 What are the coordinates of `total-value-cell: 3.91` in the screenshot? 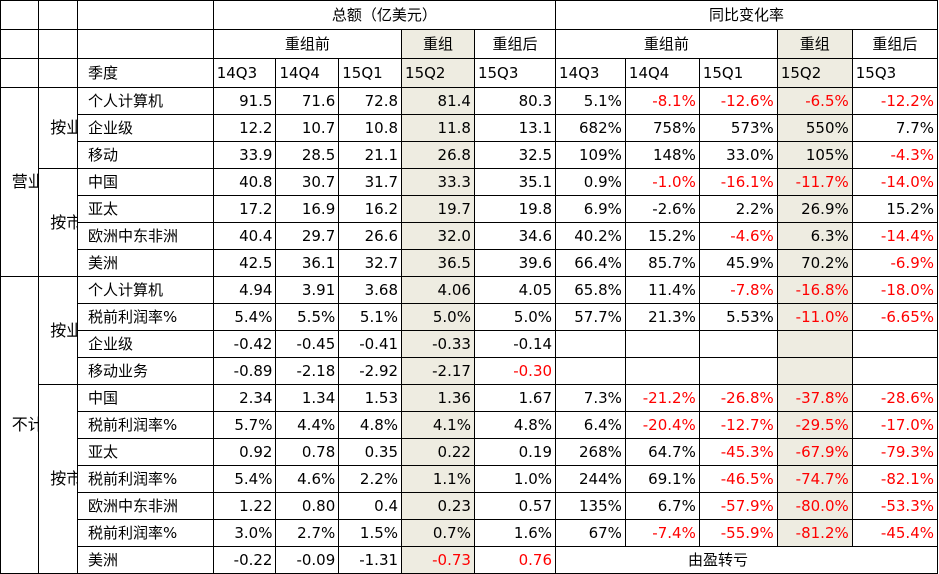 It's located at (307, 290).